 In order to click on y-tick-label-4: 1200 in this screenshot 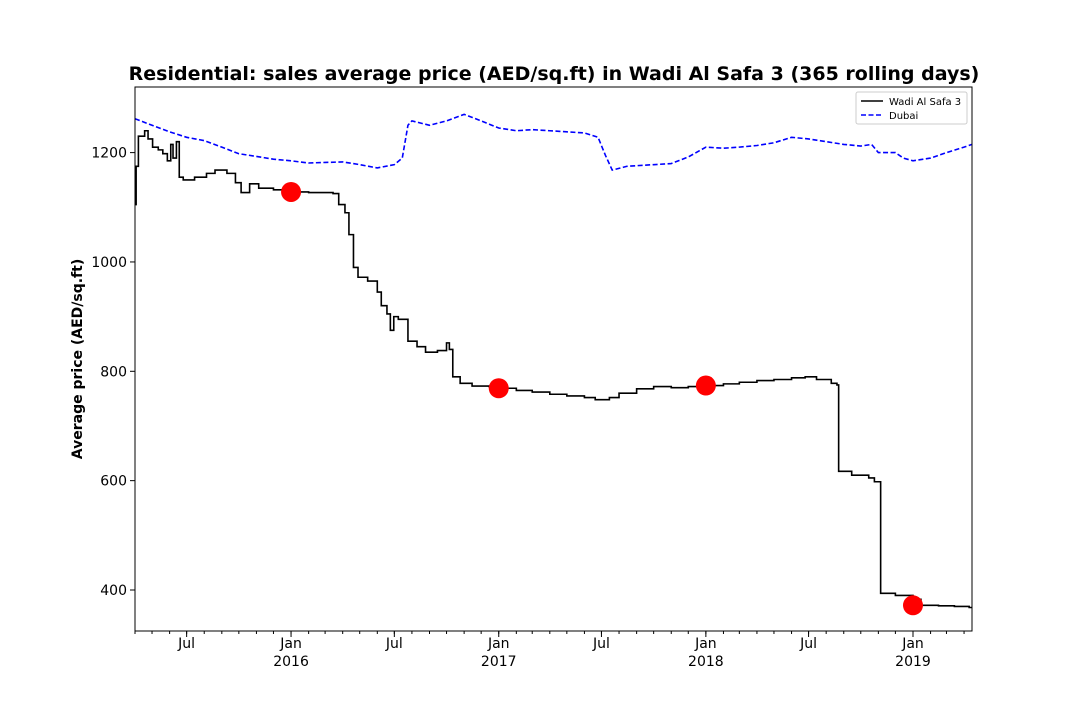, I will do `click(109, 154)`.